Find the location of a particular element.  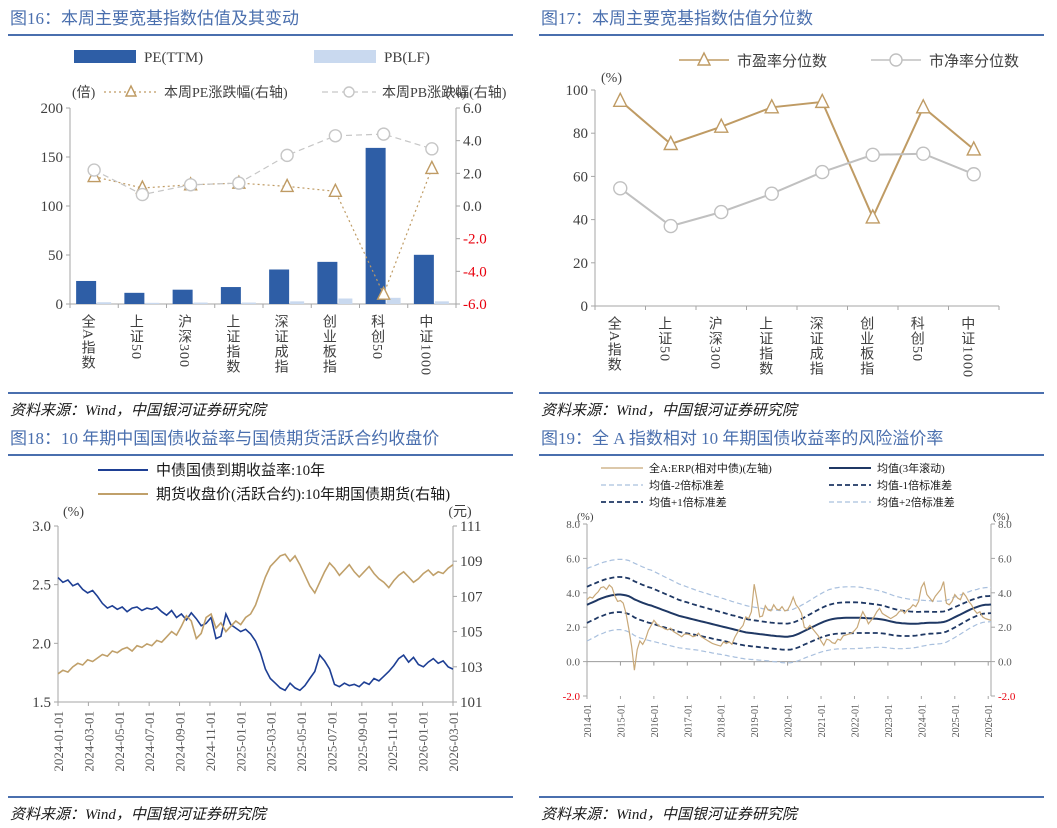

svg-text: 2024-07-01 is located at coordinates (149, 741).